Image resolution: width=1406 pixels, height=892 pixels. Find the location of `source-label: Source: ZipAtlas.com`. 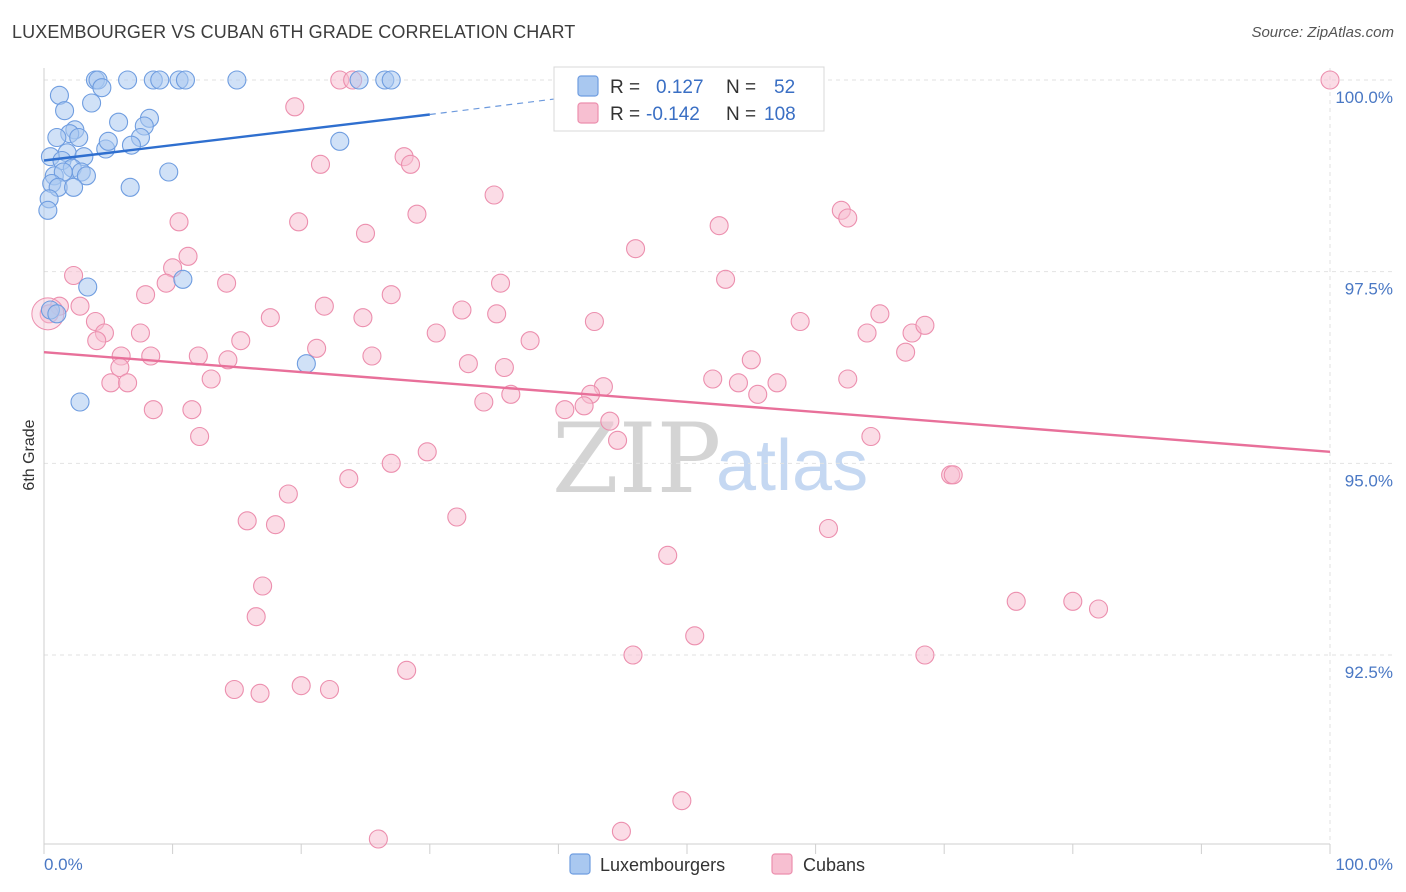

source-label: Source: ZipAtlas.com is located at coordinates (1322, 32).